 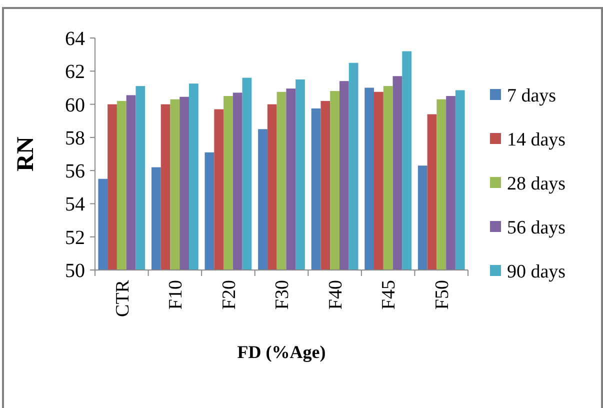 What do you see at coordinates (283, 295) in the screenshot?
I see `x-tick-label: F30` at bounding box center [283, 295].